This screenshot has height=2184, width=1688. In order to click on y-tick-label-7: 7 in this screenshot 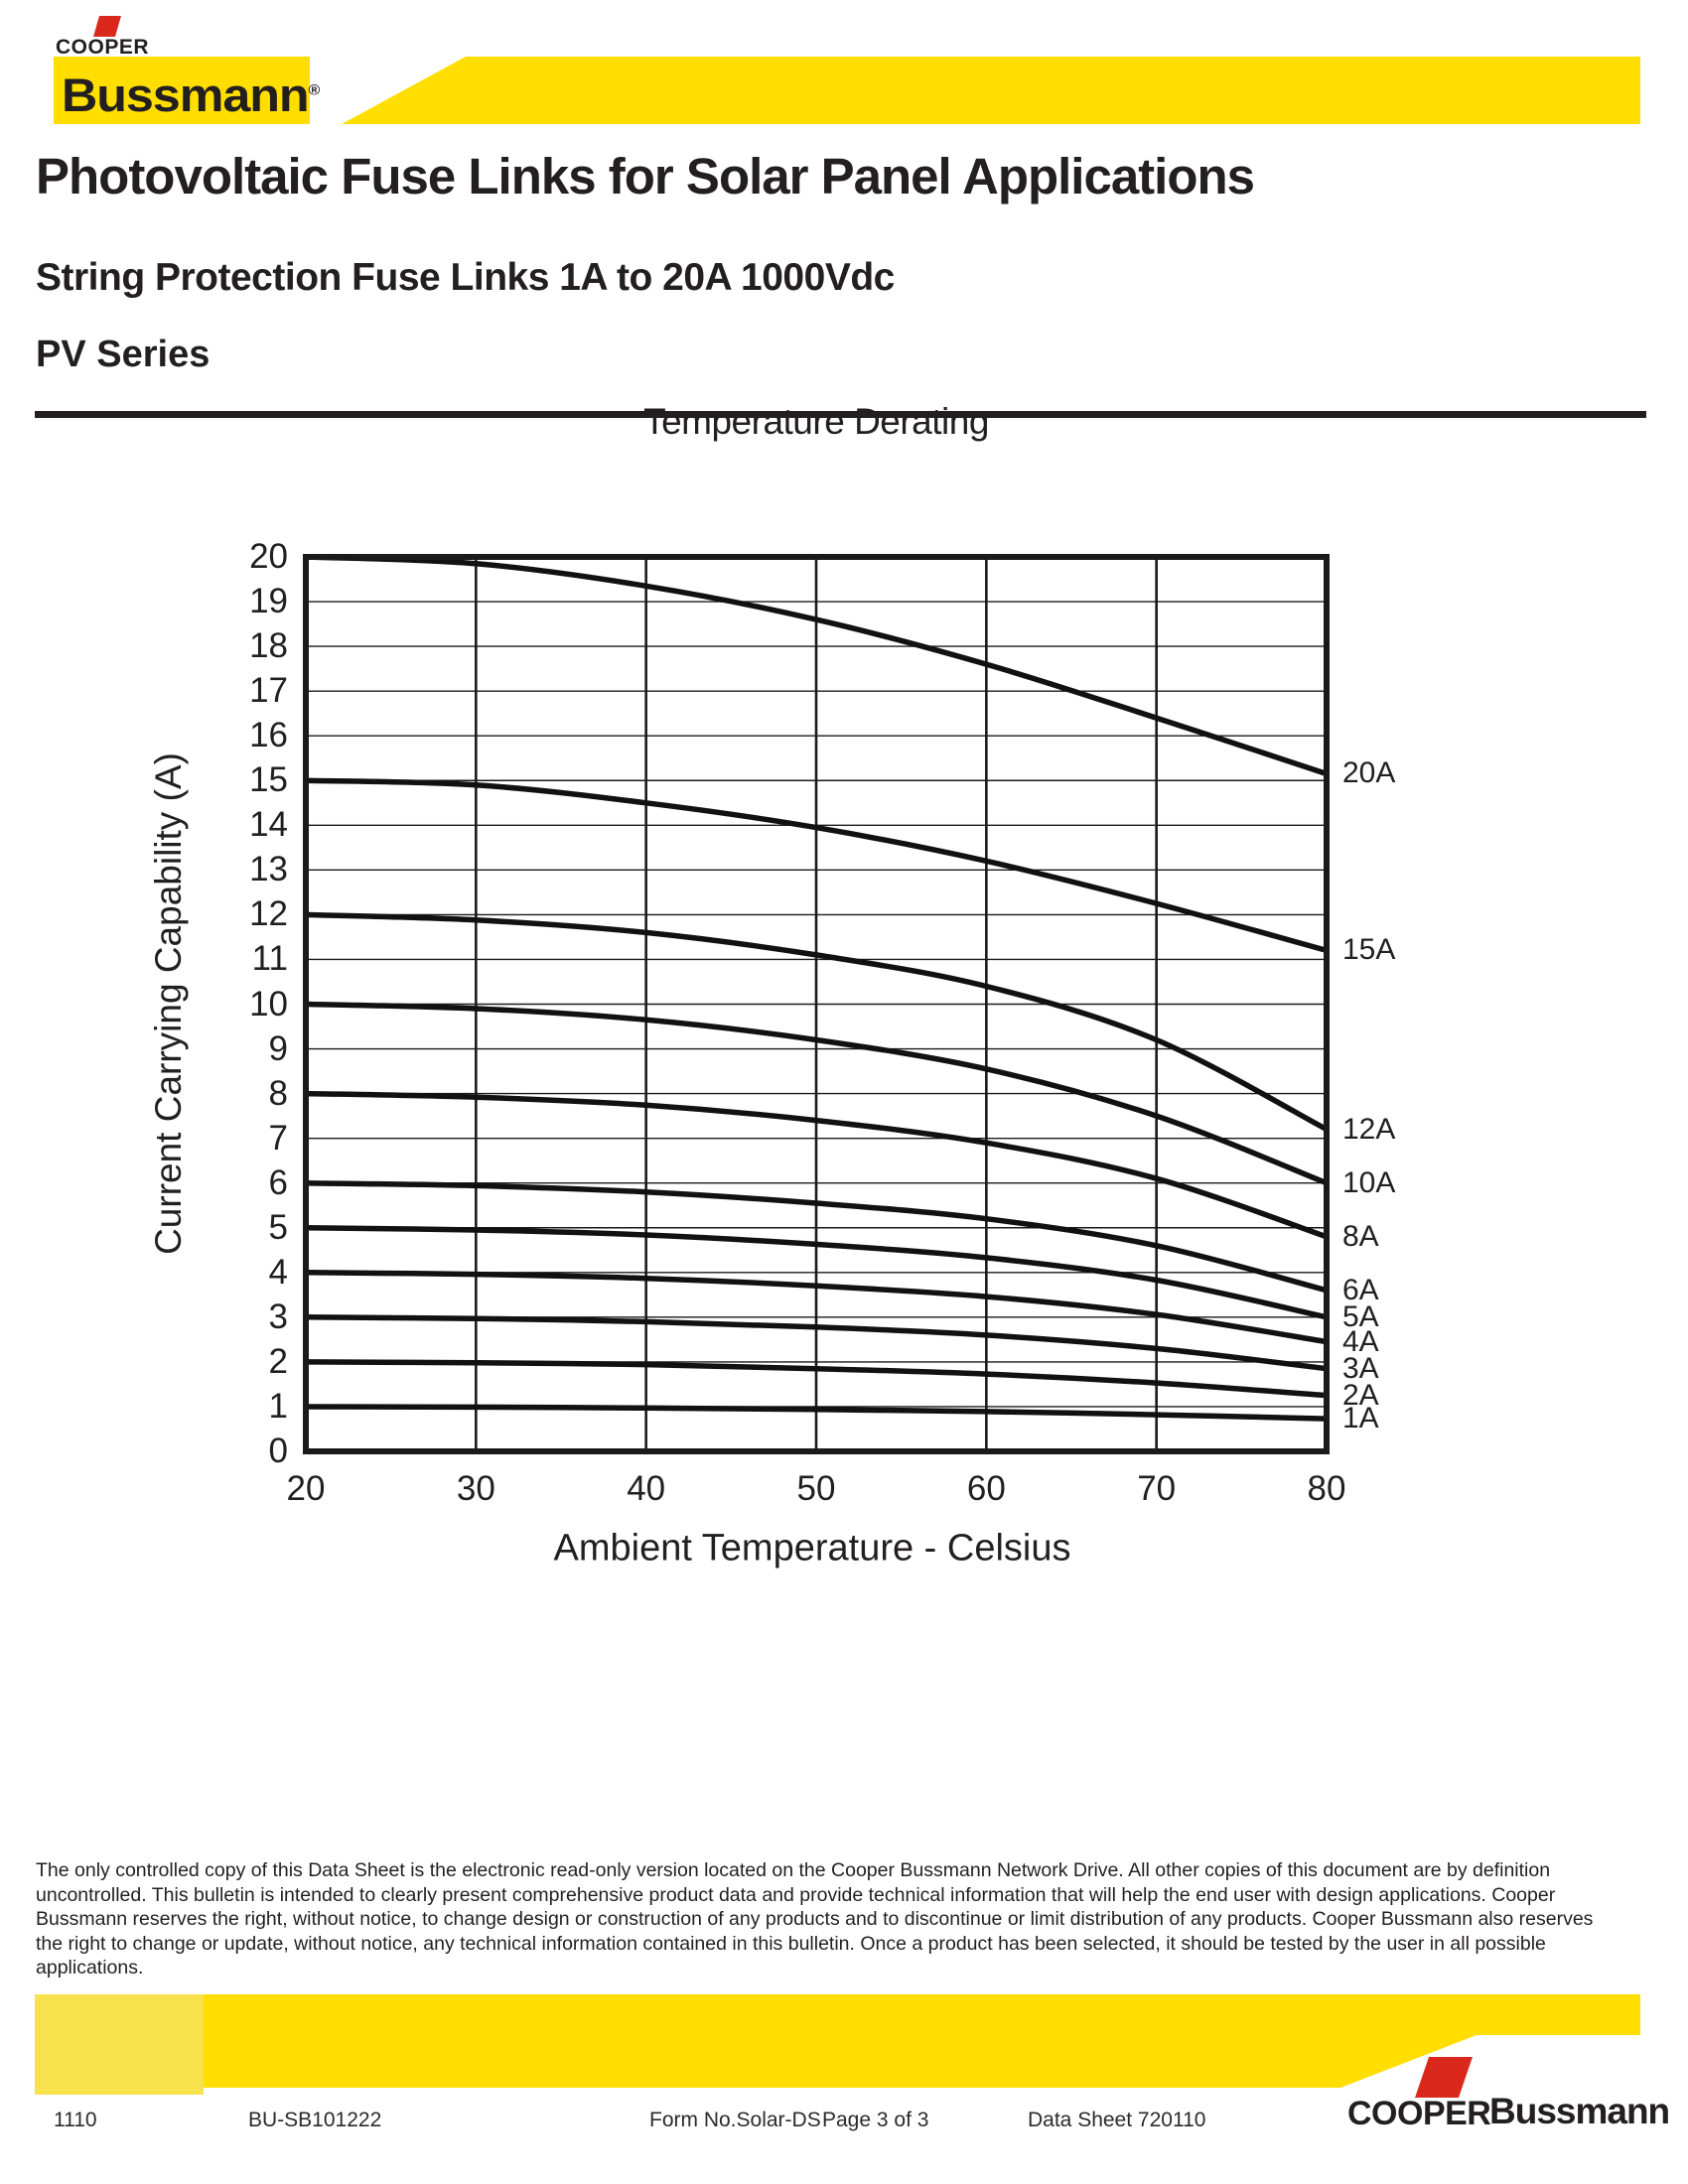, I will do `click(278, 1138)`.